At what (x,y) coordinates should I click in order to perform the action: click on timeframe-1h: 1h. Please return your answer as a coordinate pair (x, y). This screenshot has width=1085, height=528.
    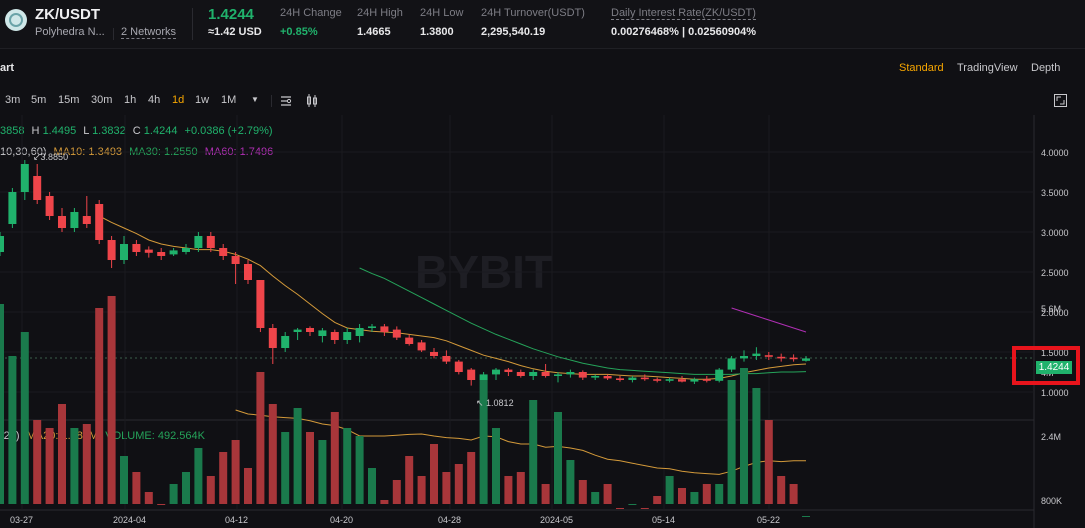
    Looking at the image, I should click on (130, 100).